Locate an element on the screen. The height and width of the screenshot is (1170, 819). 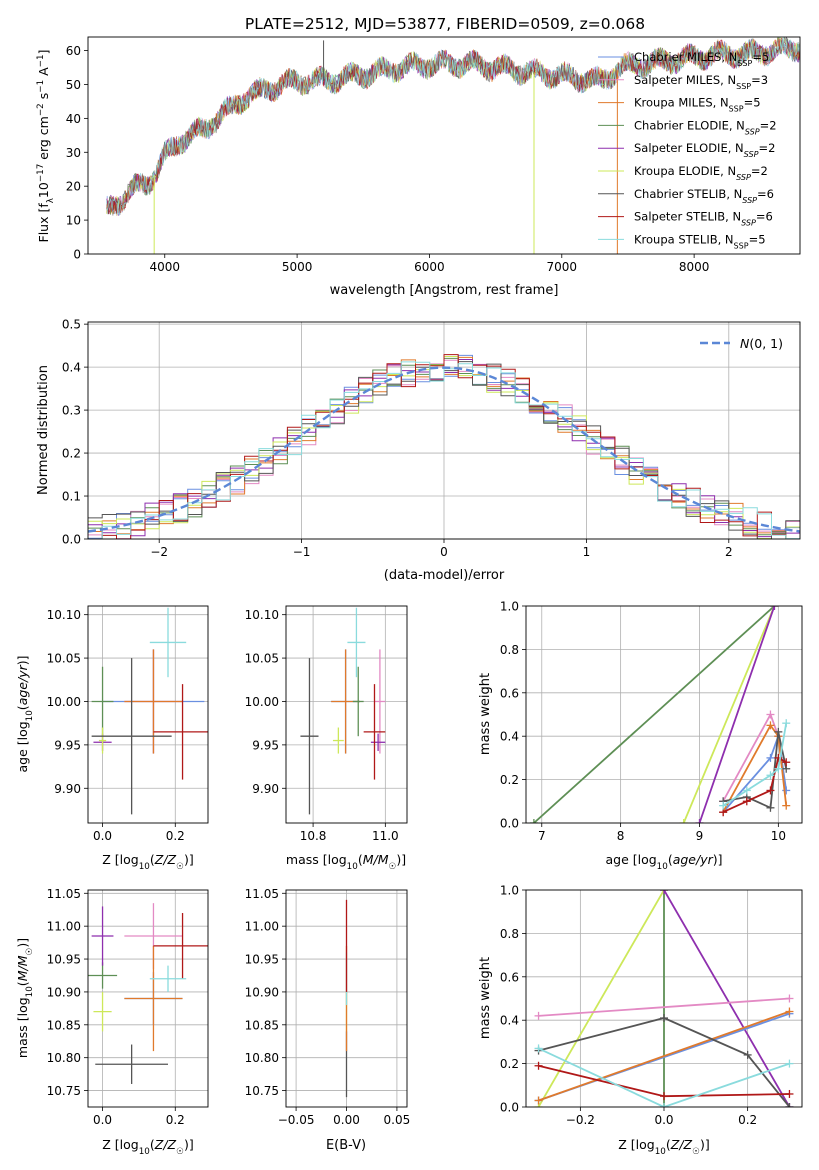
tick-label-y: 10.80 is located at coordinates (64, 1058).